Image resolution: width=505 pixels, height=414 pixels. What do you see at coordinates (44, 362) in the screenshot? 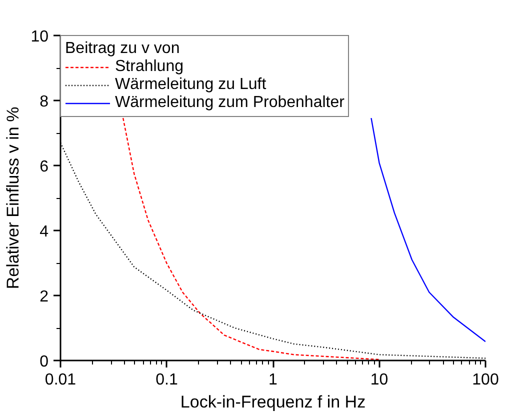
I see `y-tick-label: 0` at bounding box center [44, 362].